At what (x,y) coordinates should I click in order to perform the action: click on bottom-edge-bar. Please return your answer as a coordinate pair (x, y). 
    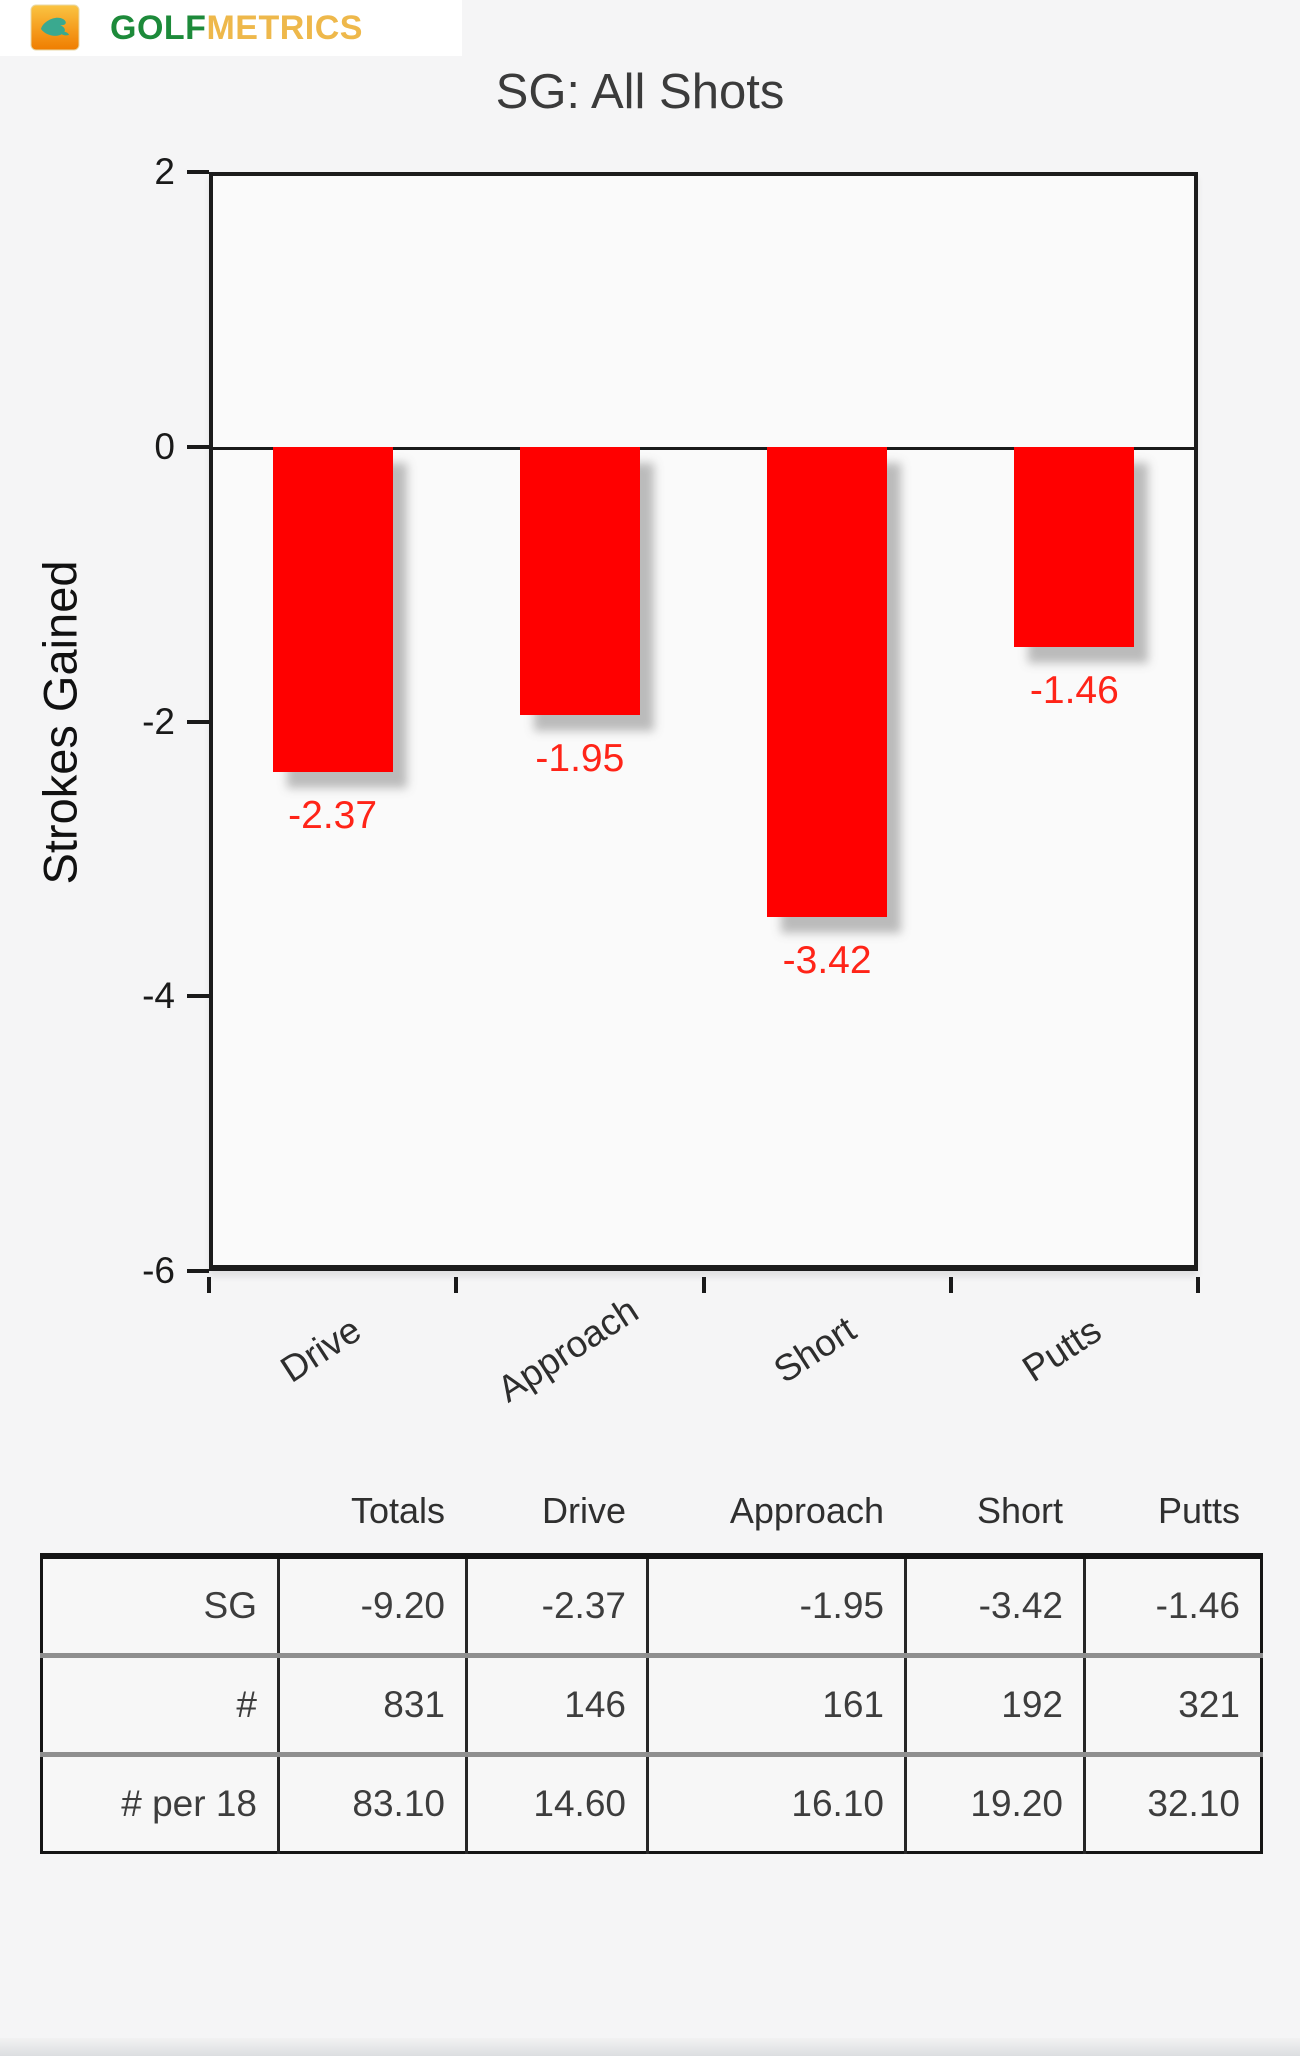
    Looking at the image, I should click on (650, 2047).